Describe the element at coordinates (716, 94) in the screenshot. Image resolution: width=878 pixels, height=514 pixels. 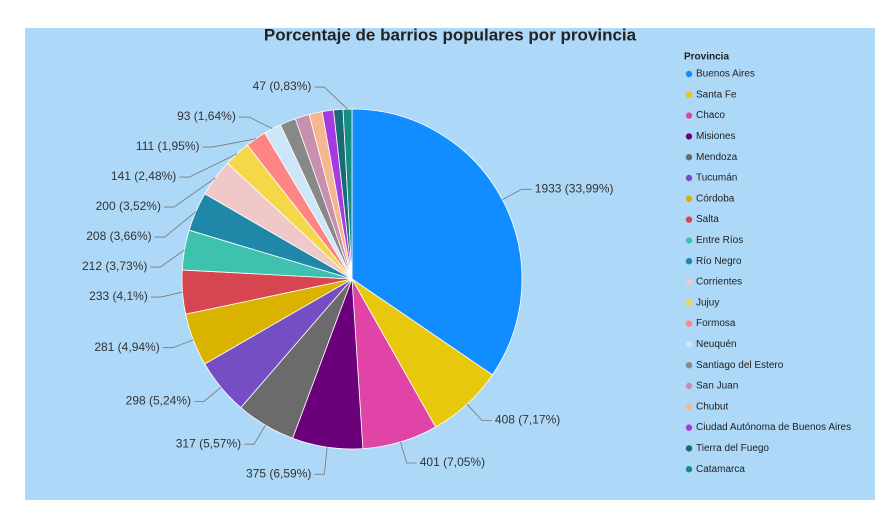
I see `legend-label: Santa Fe` at that location.